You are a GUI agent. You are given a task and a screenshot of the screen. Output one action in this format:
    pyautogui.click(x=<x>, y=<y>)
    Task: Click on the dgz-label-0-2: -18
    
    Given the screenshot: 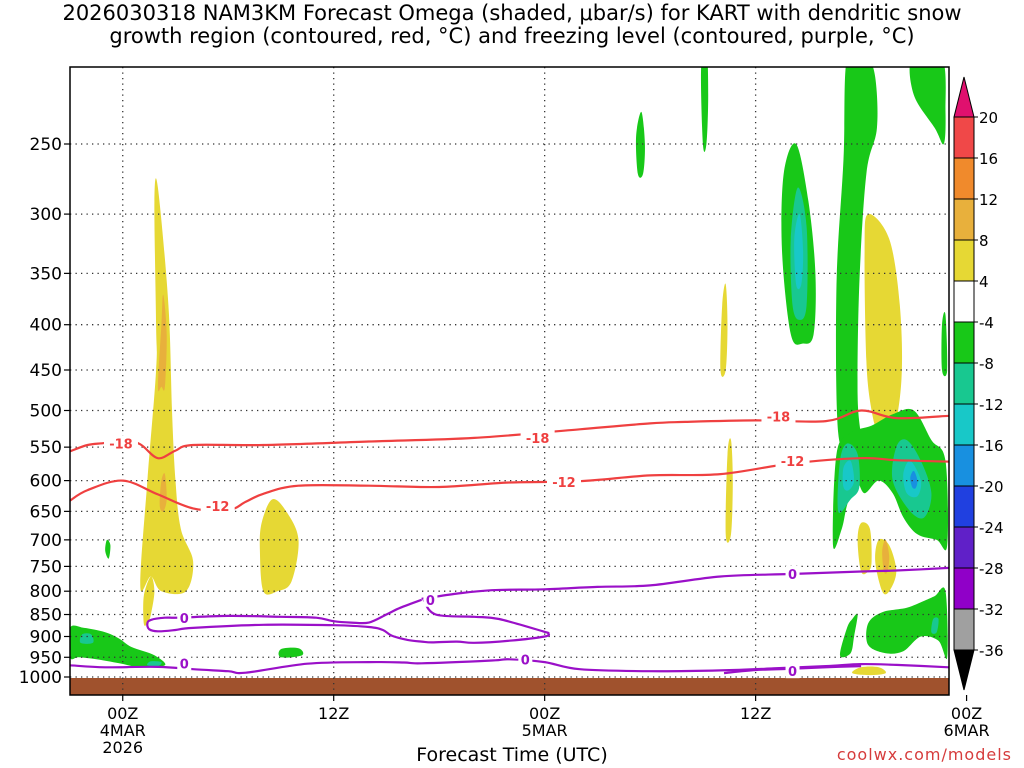 What is the action you would take?
    pyautogui.click(x=779, y=418)
    